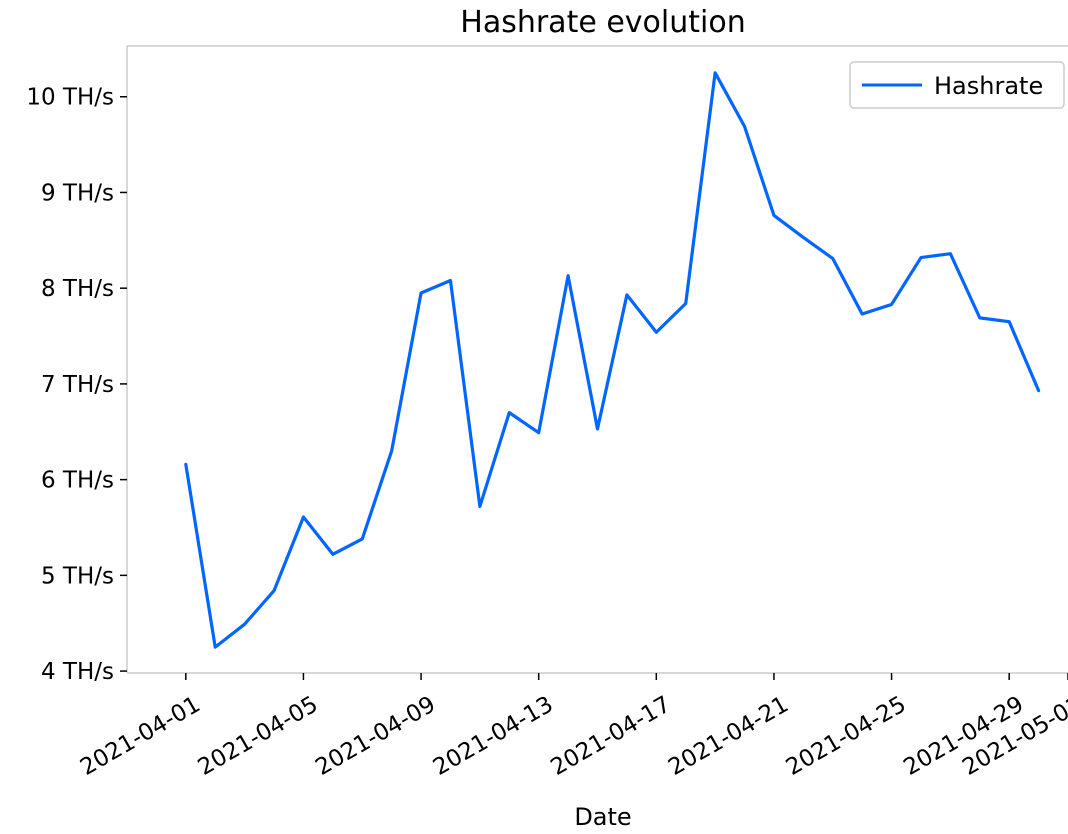 The width and height of the screenshot is (1068, 834). Describe the element at coordinates (375, 736) in the screenshot. I see `x-tick-label: 2021-04-09` at that location.